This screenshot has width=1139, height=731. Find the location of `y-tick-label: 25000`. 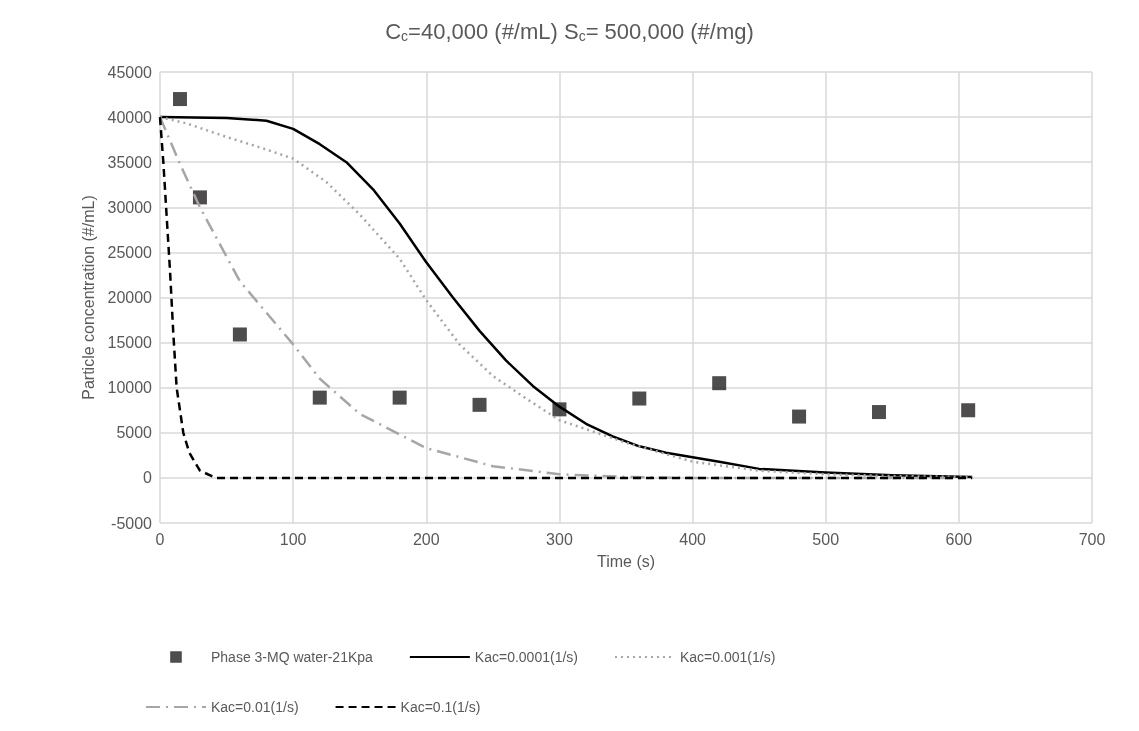

y-tick-label: 25000 is located at coordinates (130, 252).